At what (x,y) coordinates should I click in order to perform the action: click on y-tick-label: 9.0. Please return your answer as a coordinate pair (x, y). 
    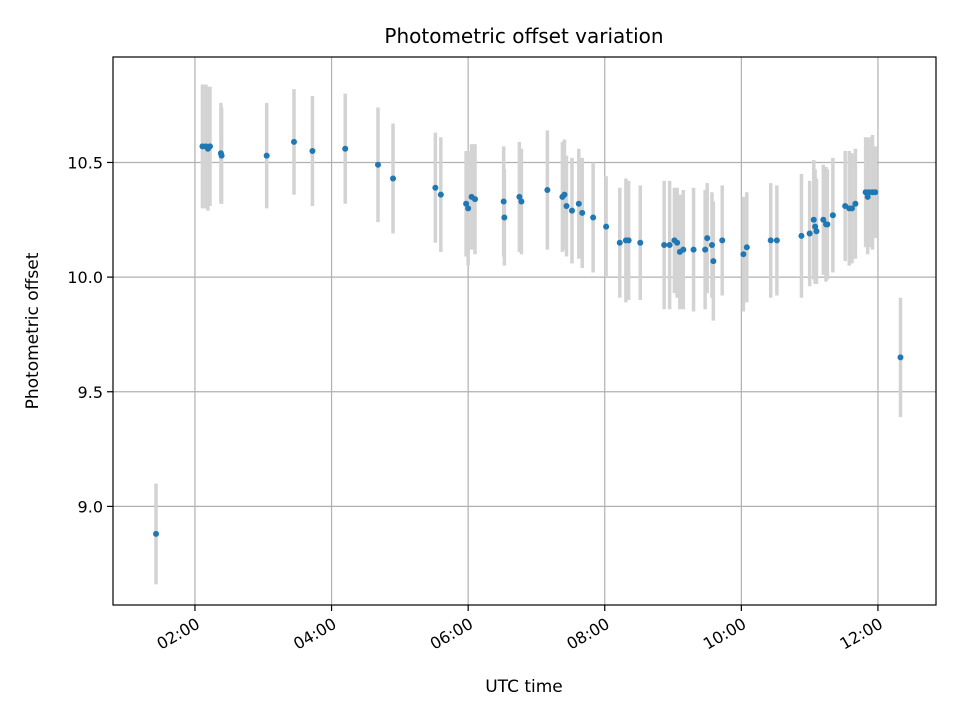
    Looking at the image, I should click on (90, 506).